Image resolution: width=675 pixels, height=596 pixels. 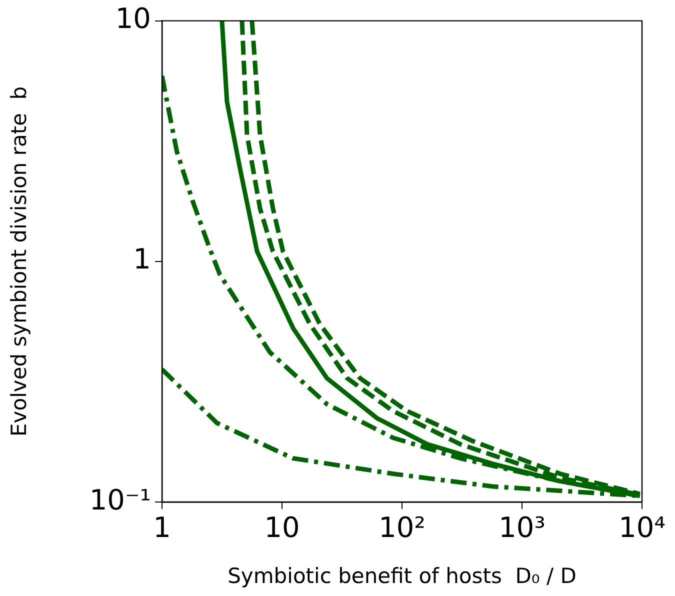 I want to click on y-tick-label: 10, so click(x=133, y=19).